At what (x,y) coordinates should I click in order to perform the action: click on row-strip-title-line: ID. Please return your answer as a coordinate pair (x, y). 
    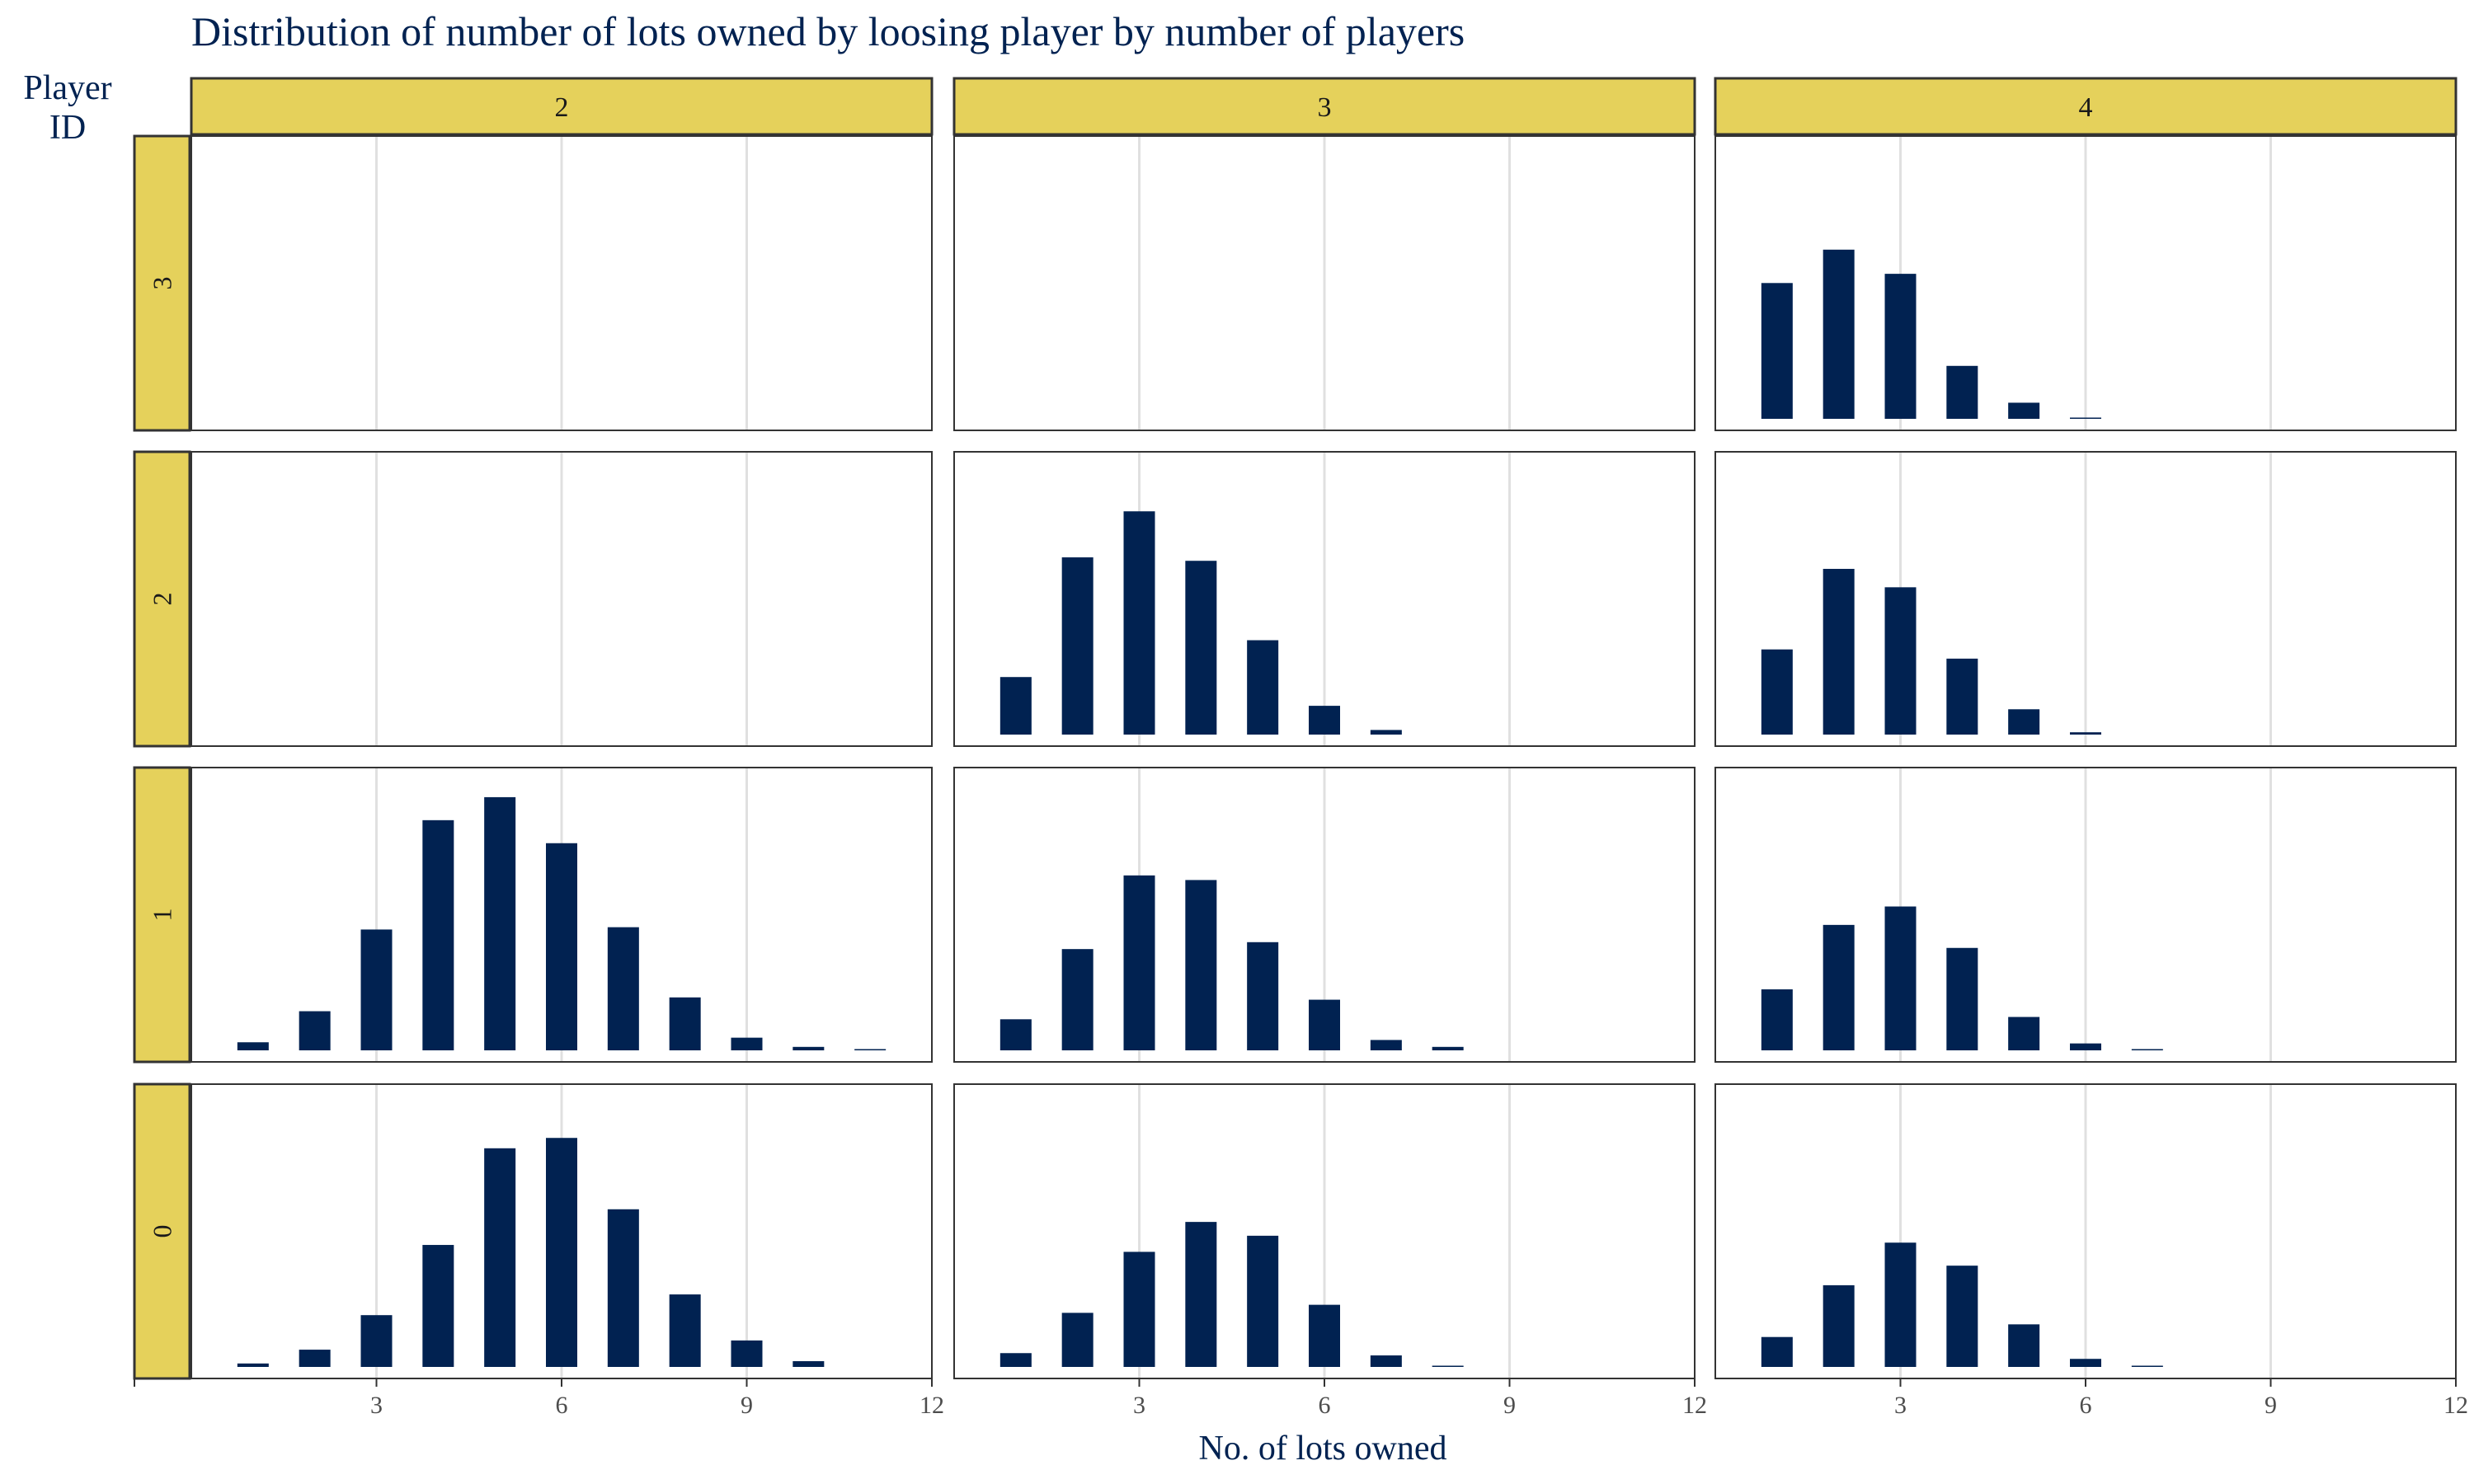
    Looking at the image, I should click on (67, 128).